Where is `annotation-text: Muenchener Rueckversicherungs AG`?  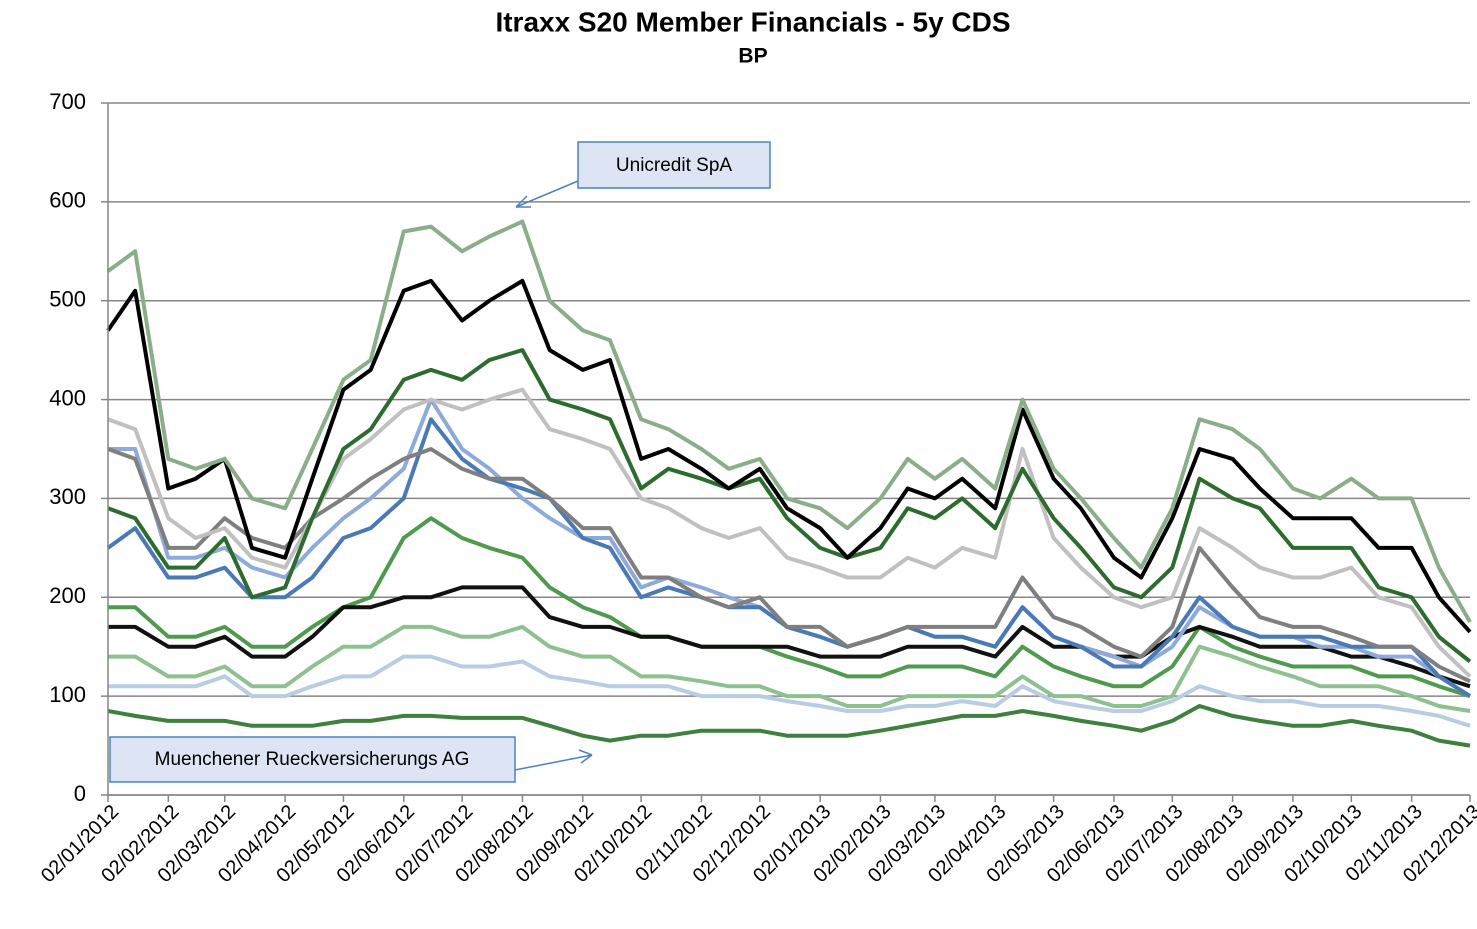
annotation-text: Muenchener Rueckversicherungs AG is located at coordinates (312, 759).